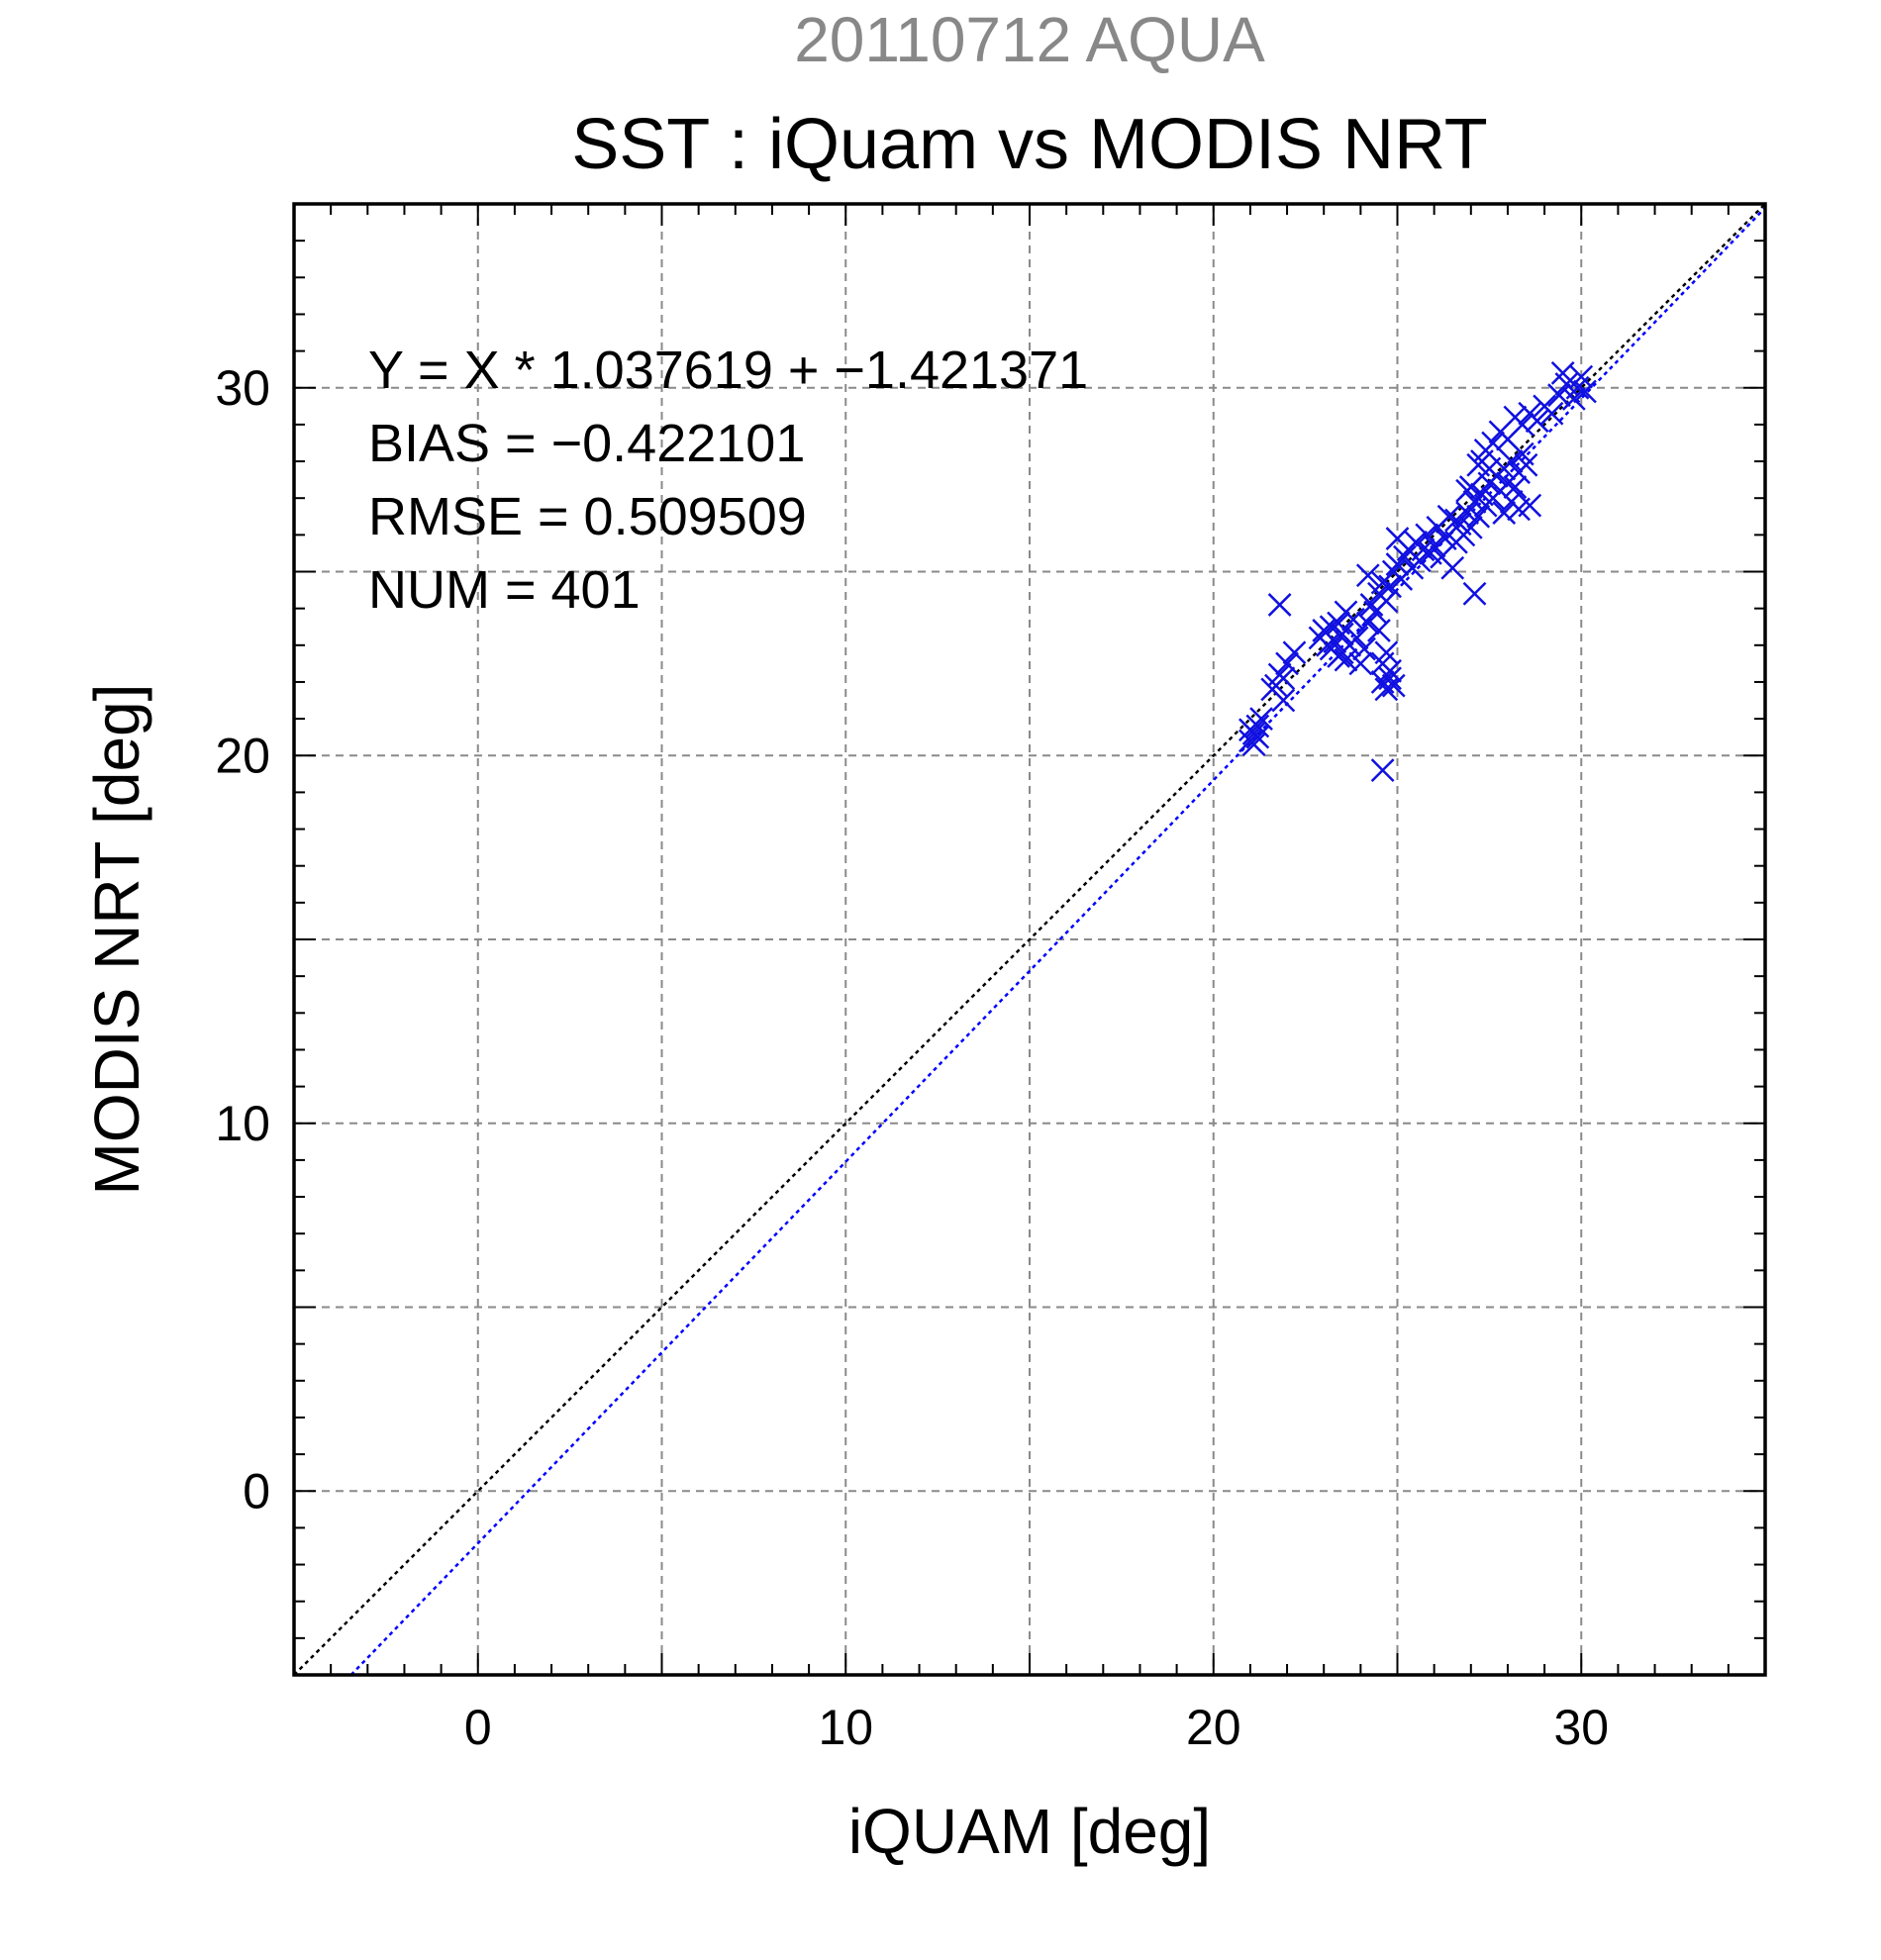  I want to click on y-tick-label: 10, so click(243, 1123).